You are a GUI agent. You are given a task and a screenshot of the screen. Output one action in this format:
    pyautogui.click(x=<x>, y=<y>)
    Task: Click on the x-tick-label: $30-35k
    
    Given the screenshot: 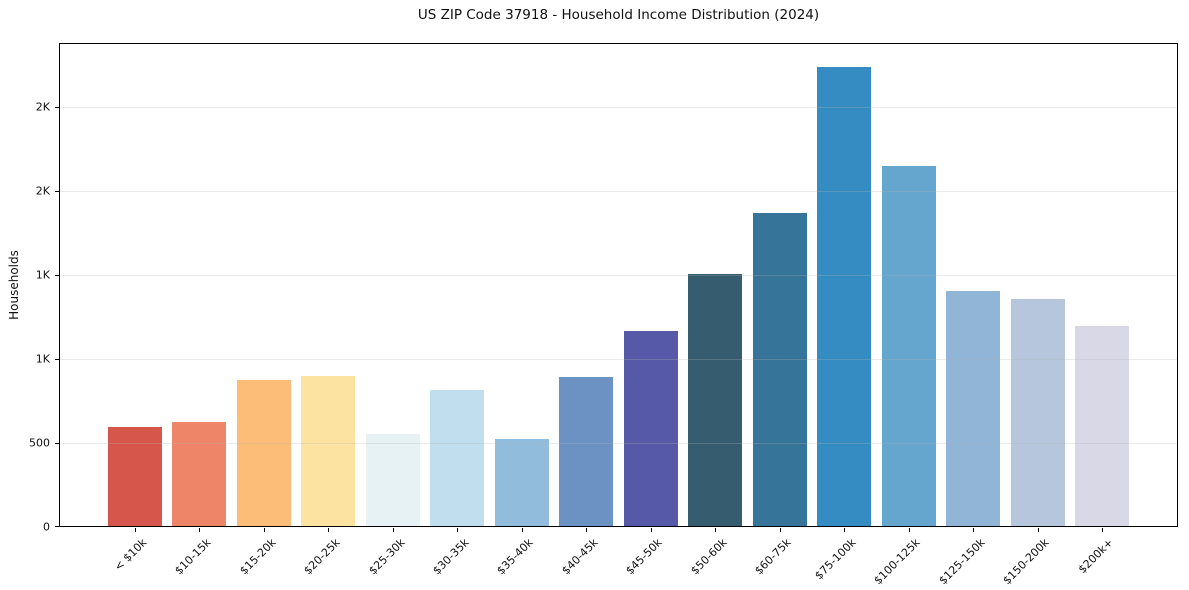 What is the action you would take?
    pyautogui.click(x=451, y=557)
    